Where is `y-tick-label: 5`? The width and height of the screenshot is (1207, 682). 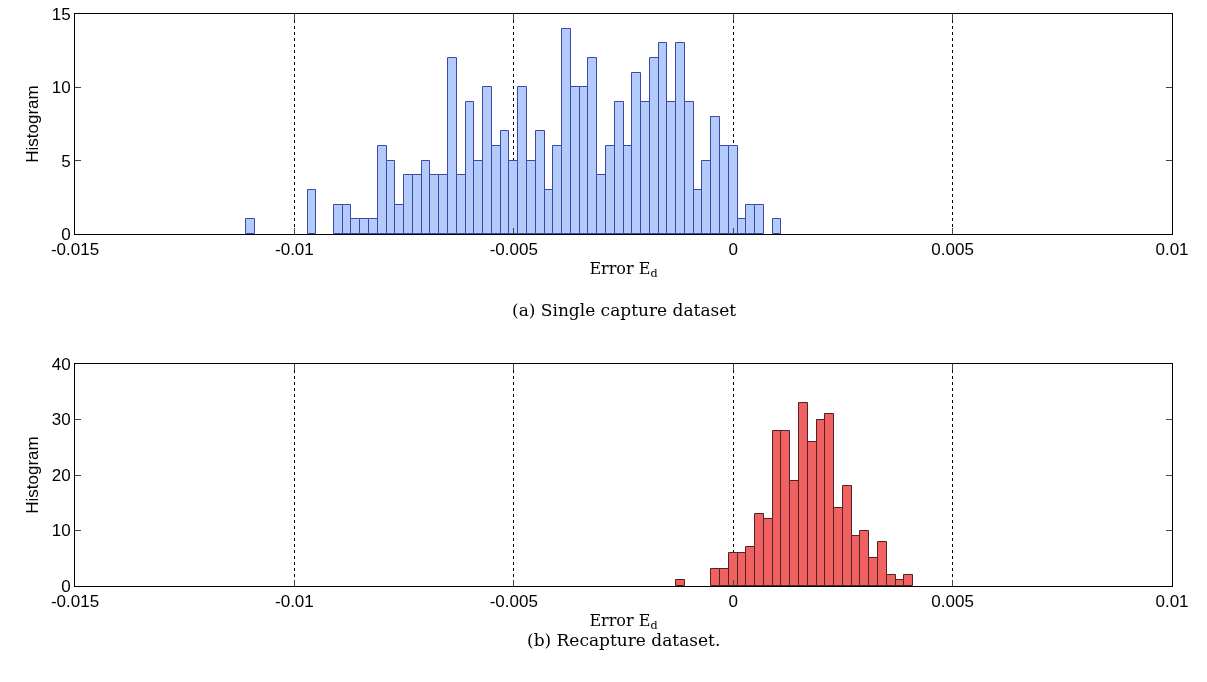
y-tick-label: 5 is located at coordinates (66, 161).